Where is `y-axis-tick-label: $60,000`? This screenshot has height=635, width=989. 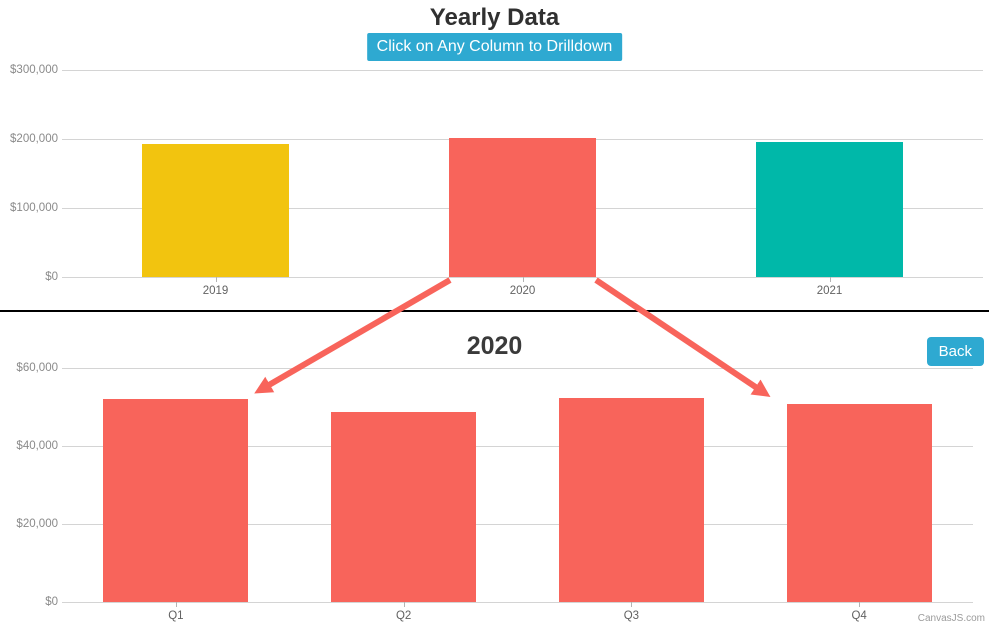
y-axis-tick-label: $60,000 is located at coordinates (37, 368).